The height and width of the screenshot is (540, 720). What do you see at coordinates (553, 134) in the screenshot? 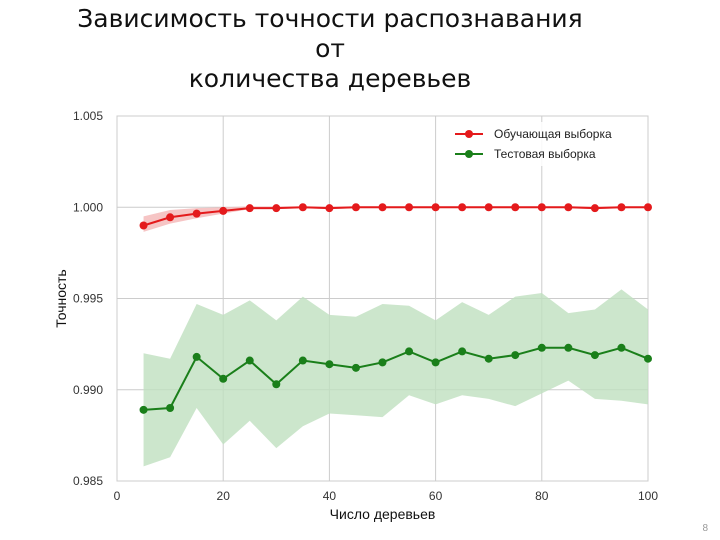
I see `legend-label-train: Обучающая выборка` at bounding box center [553, 134].